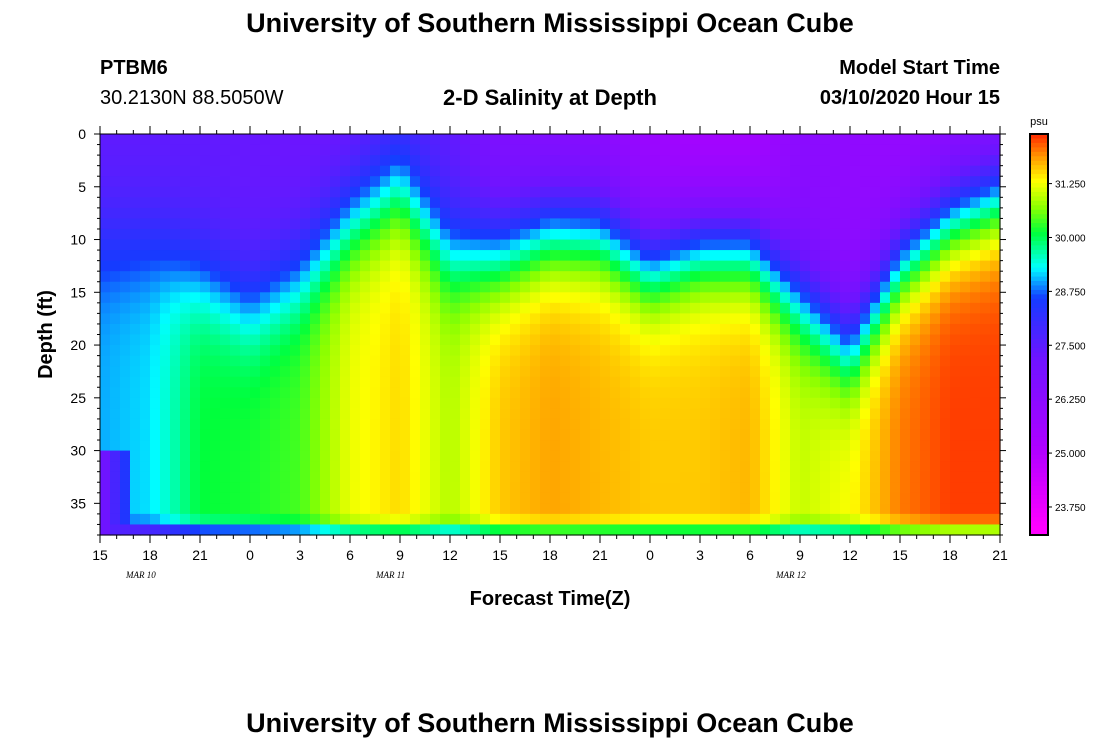 This screenshot has height=750, width=1100. I want to click on date-label: MAR 10, so click(140, 575).